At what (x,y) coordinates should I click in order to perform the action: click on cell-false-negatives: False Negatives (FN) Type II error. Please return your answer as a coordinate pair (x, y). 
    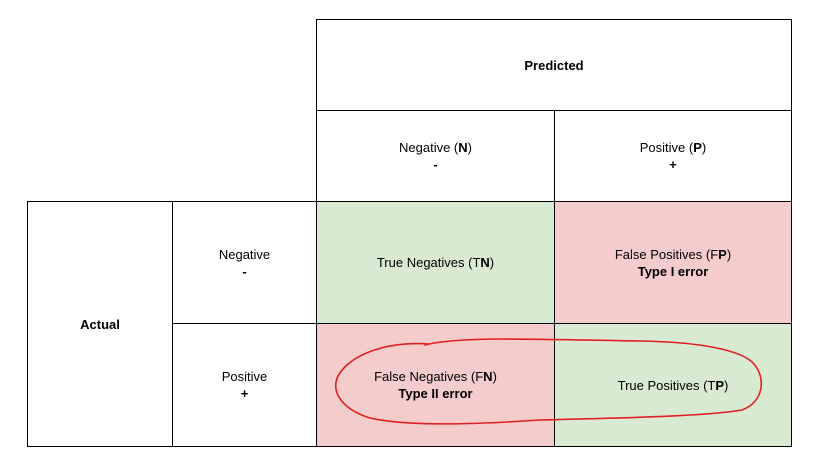
    Looking at the image, I should click on (435, 385).